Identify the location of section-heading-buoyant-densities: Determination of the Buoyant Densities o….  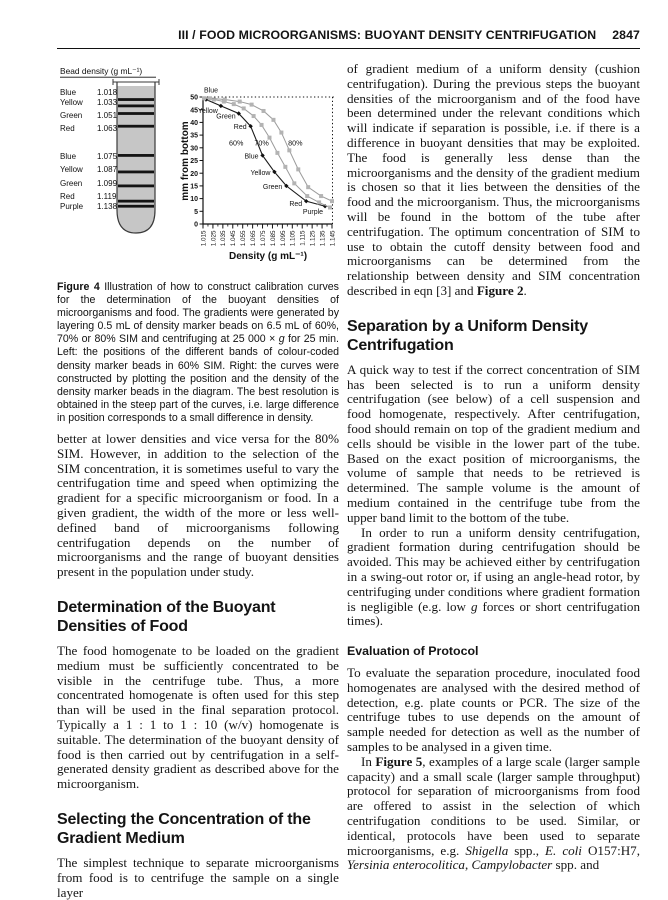
(166, 617).